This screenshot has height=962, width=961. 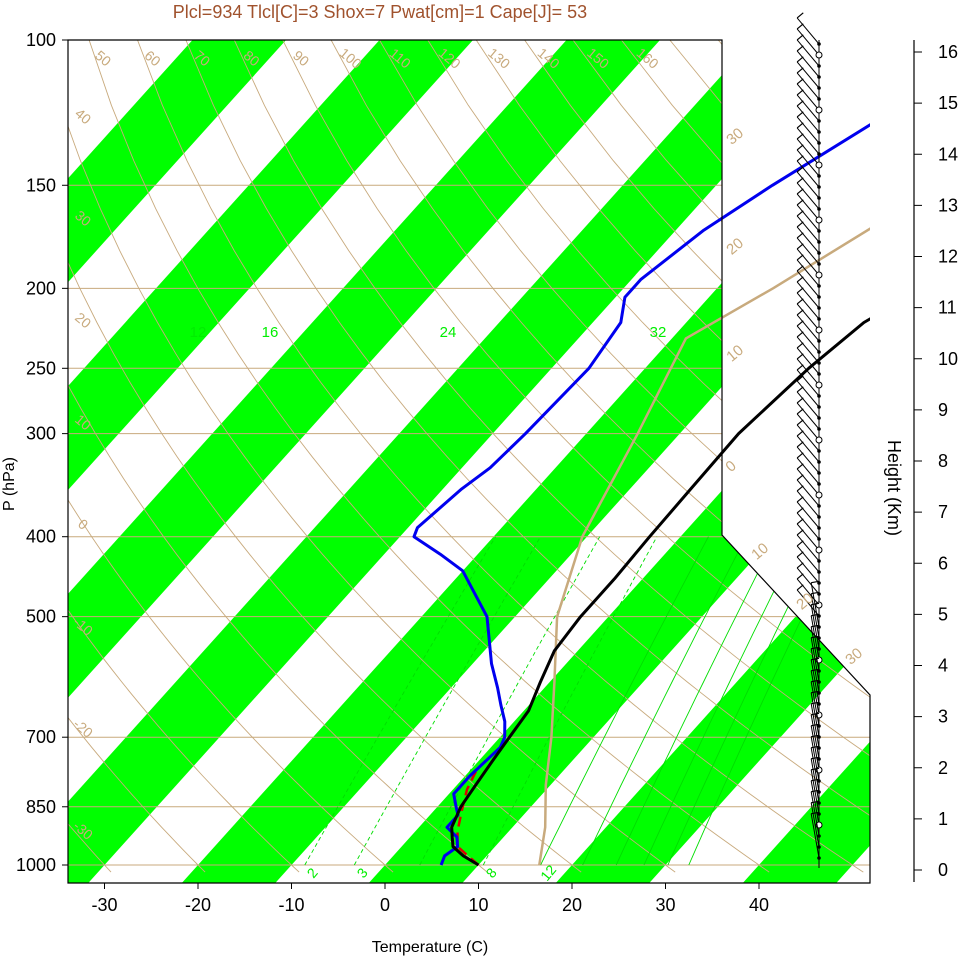 What do you see at coordinates (943, 666) in the screenshot?
I see `height-tick-label: 4` at bounding box center [943, 666].